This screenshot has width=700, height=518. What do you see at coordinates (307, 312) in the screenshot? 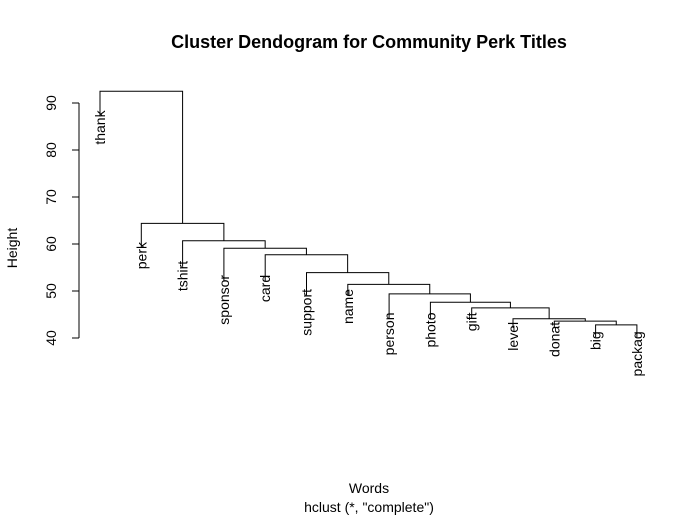
I see `leaf-label-support: support` at bounding box center [307, 312].